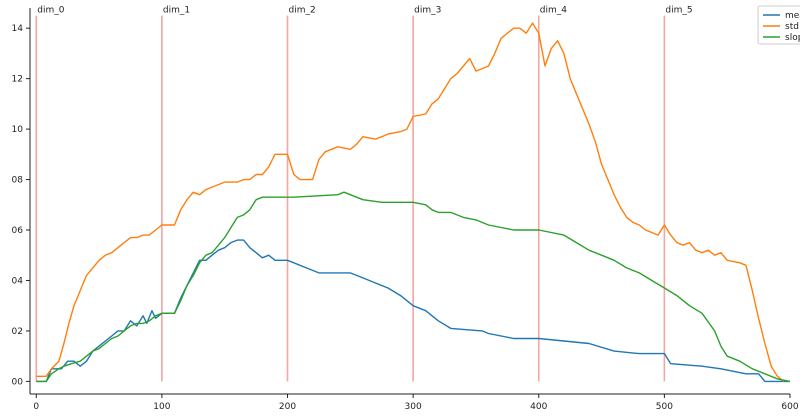  Describe the element at coordinates (664, 407) in the screenshot. I see `x-tick-label-5: 500` at that location.